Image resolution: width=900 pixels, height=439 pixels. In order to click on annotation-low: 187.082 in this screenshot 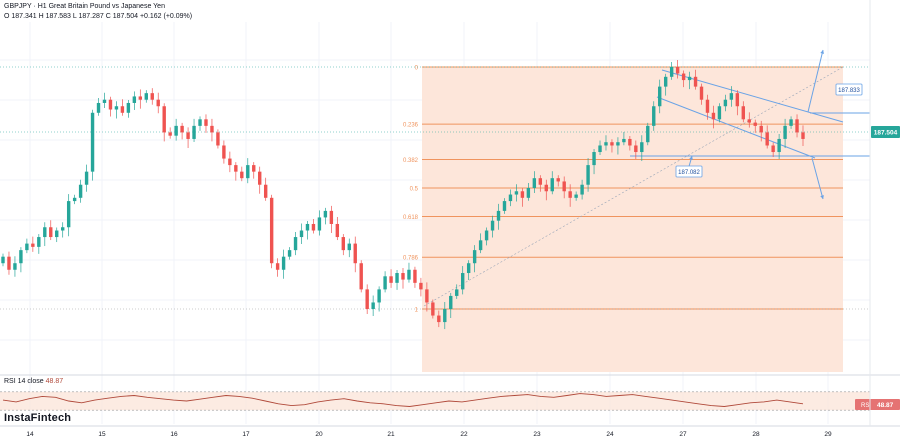, I will do `click(689, 173)`.